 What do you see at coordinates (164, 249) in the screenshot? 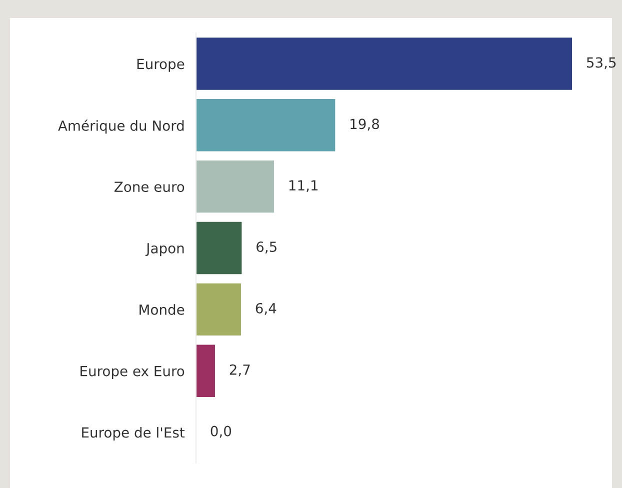
I see `y-tick-label: Japon` at bounding box center [164, 249].